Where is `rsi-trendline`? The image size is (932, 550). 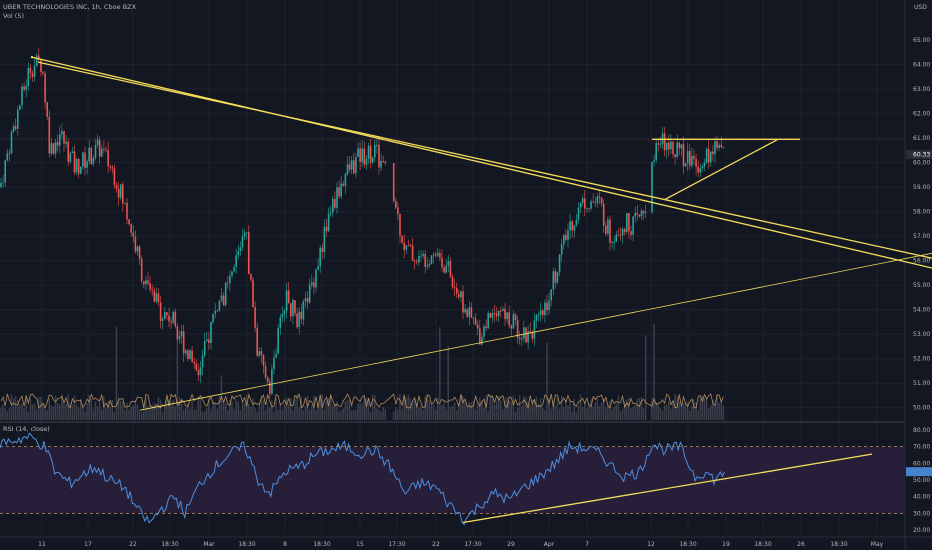 rsi-trendline is located at coordinates (667, 488).